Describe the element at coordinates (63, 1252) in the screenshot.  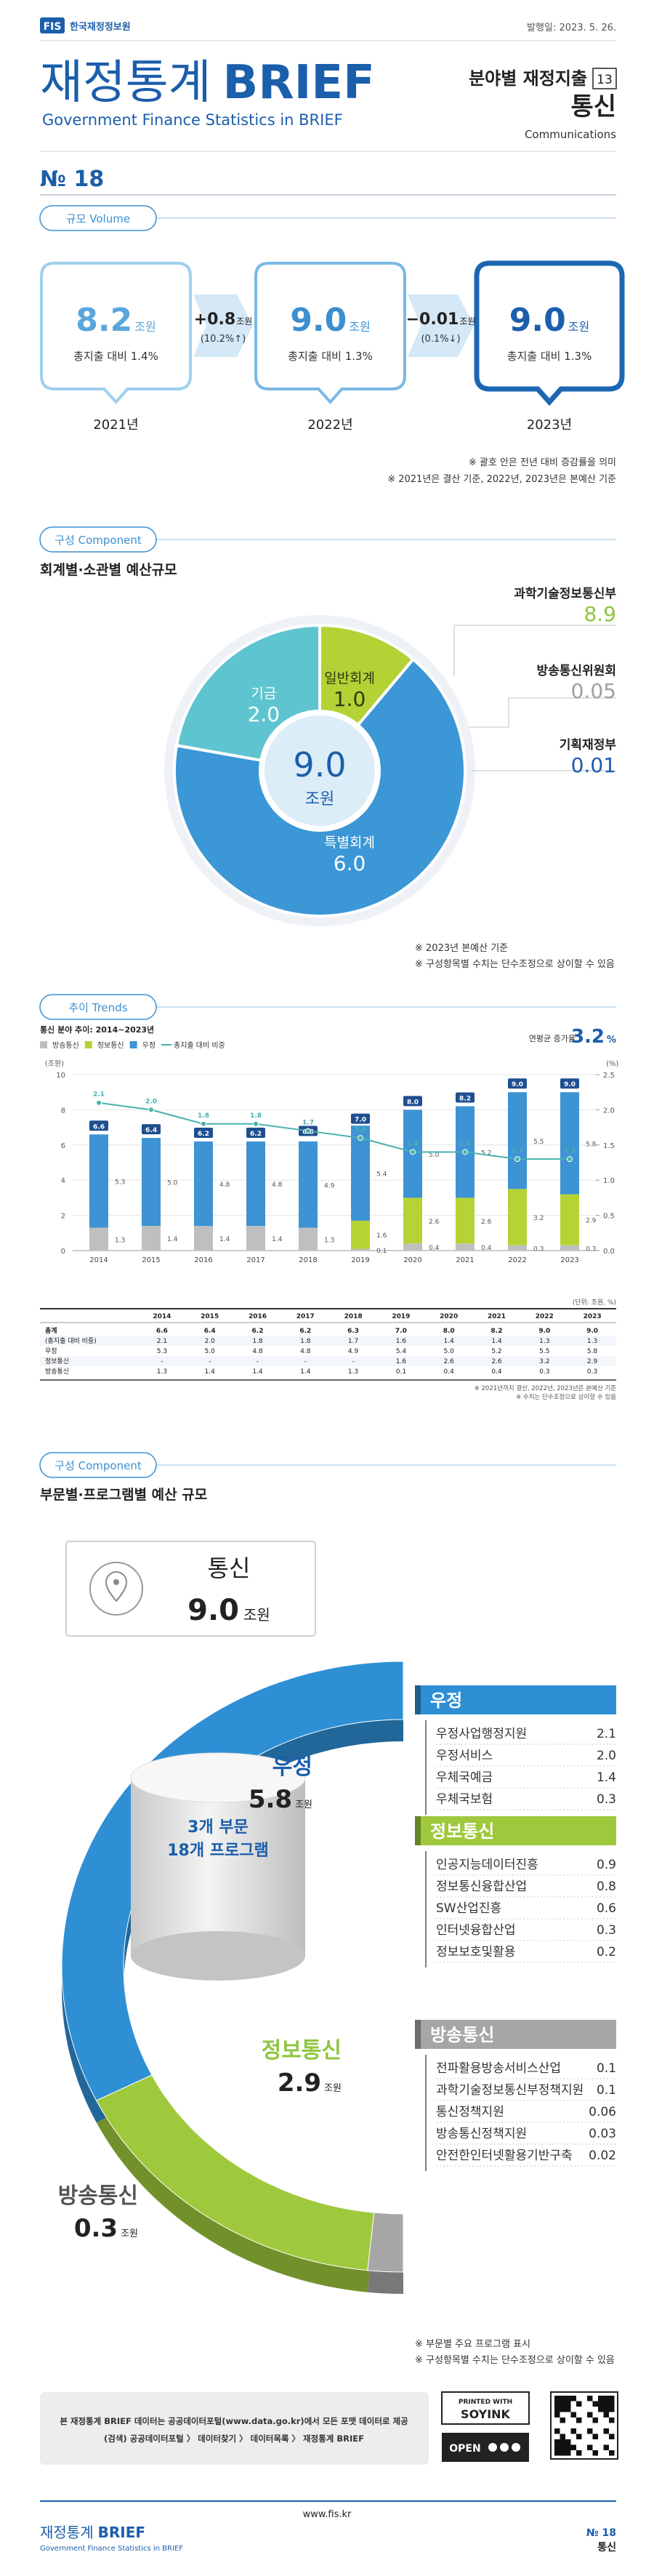
I see `y-tick-label: 0` at that location.